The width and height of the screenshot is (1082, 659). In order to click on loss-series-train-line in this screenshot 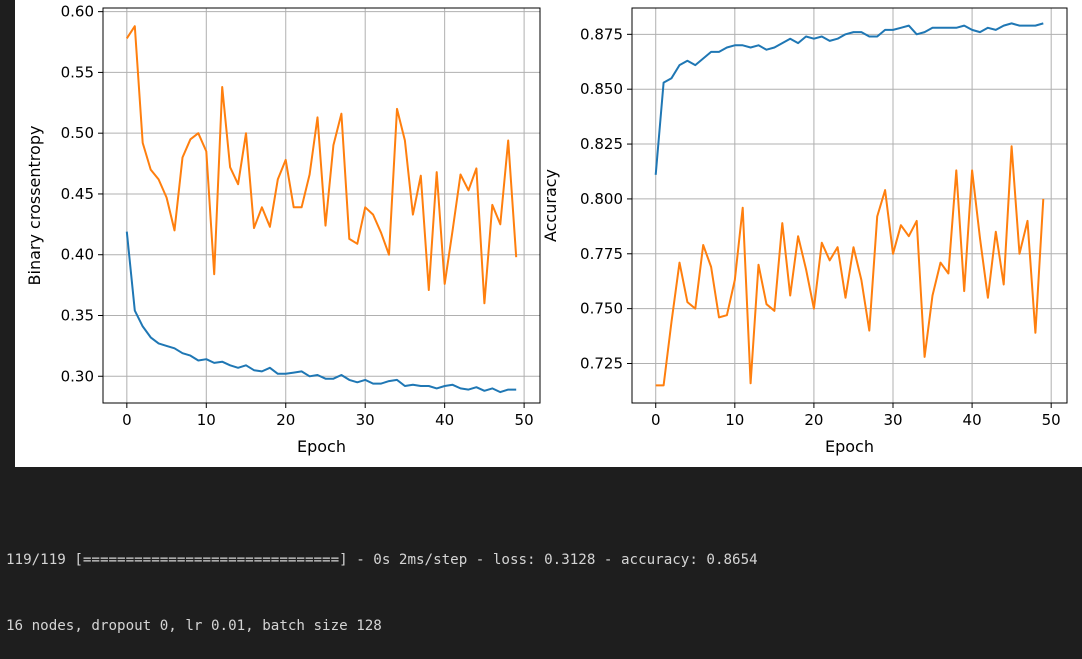, I will do `click(321, 312)`.